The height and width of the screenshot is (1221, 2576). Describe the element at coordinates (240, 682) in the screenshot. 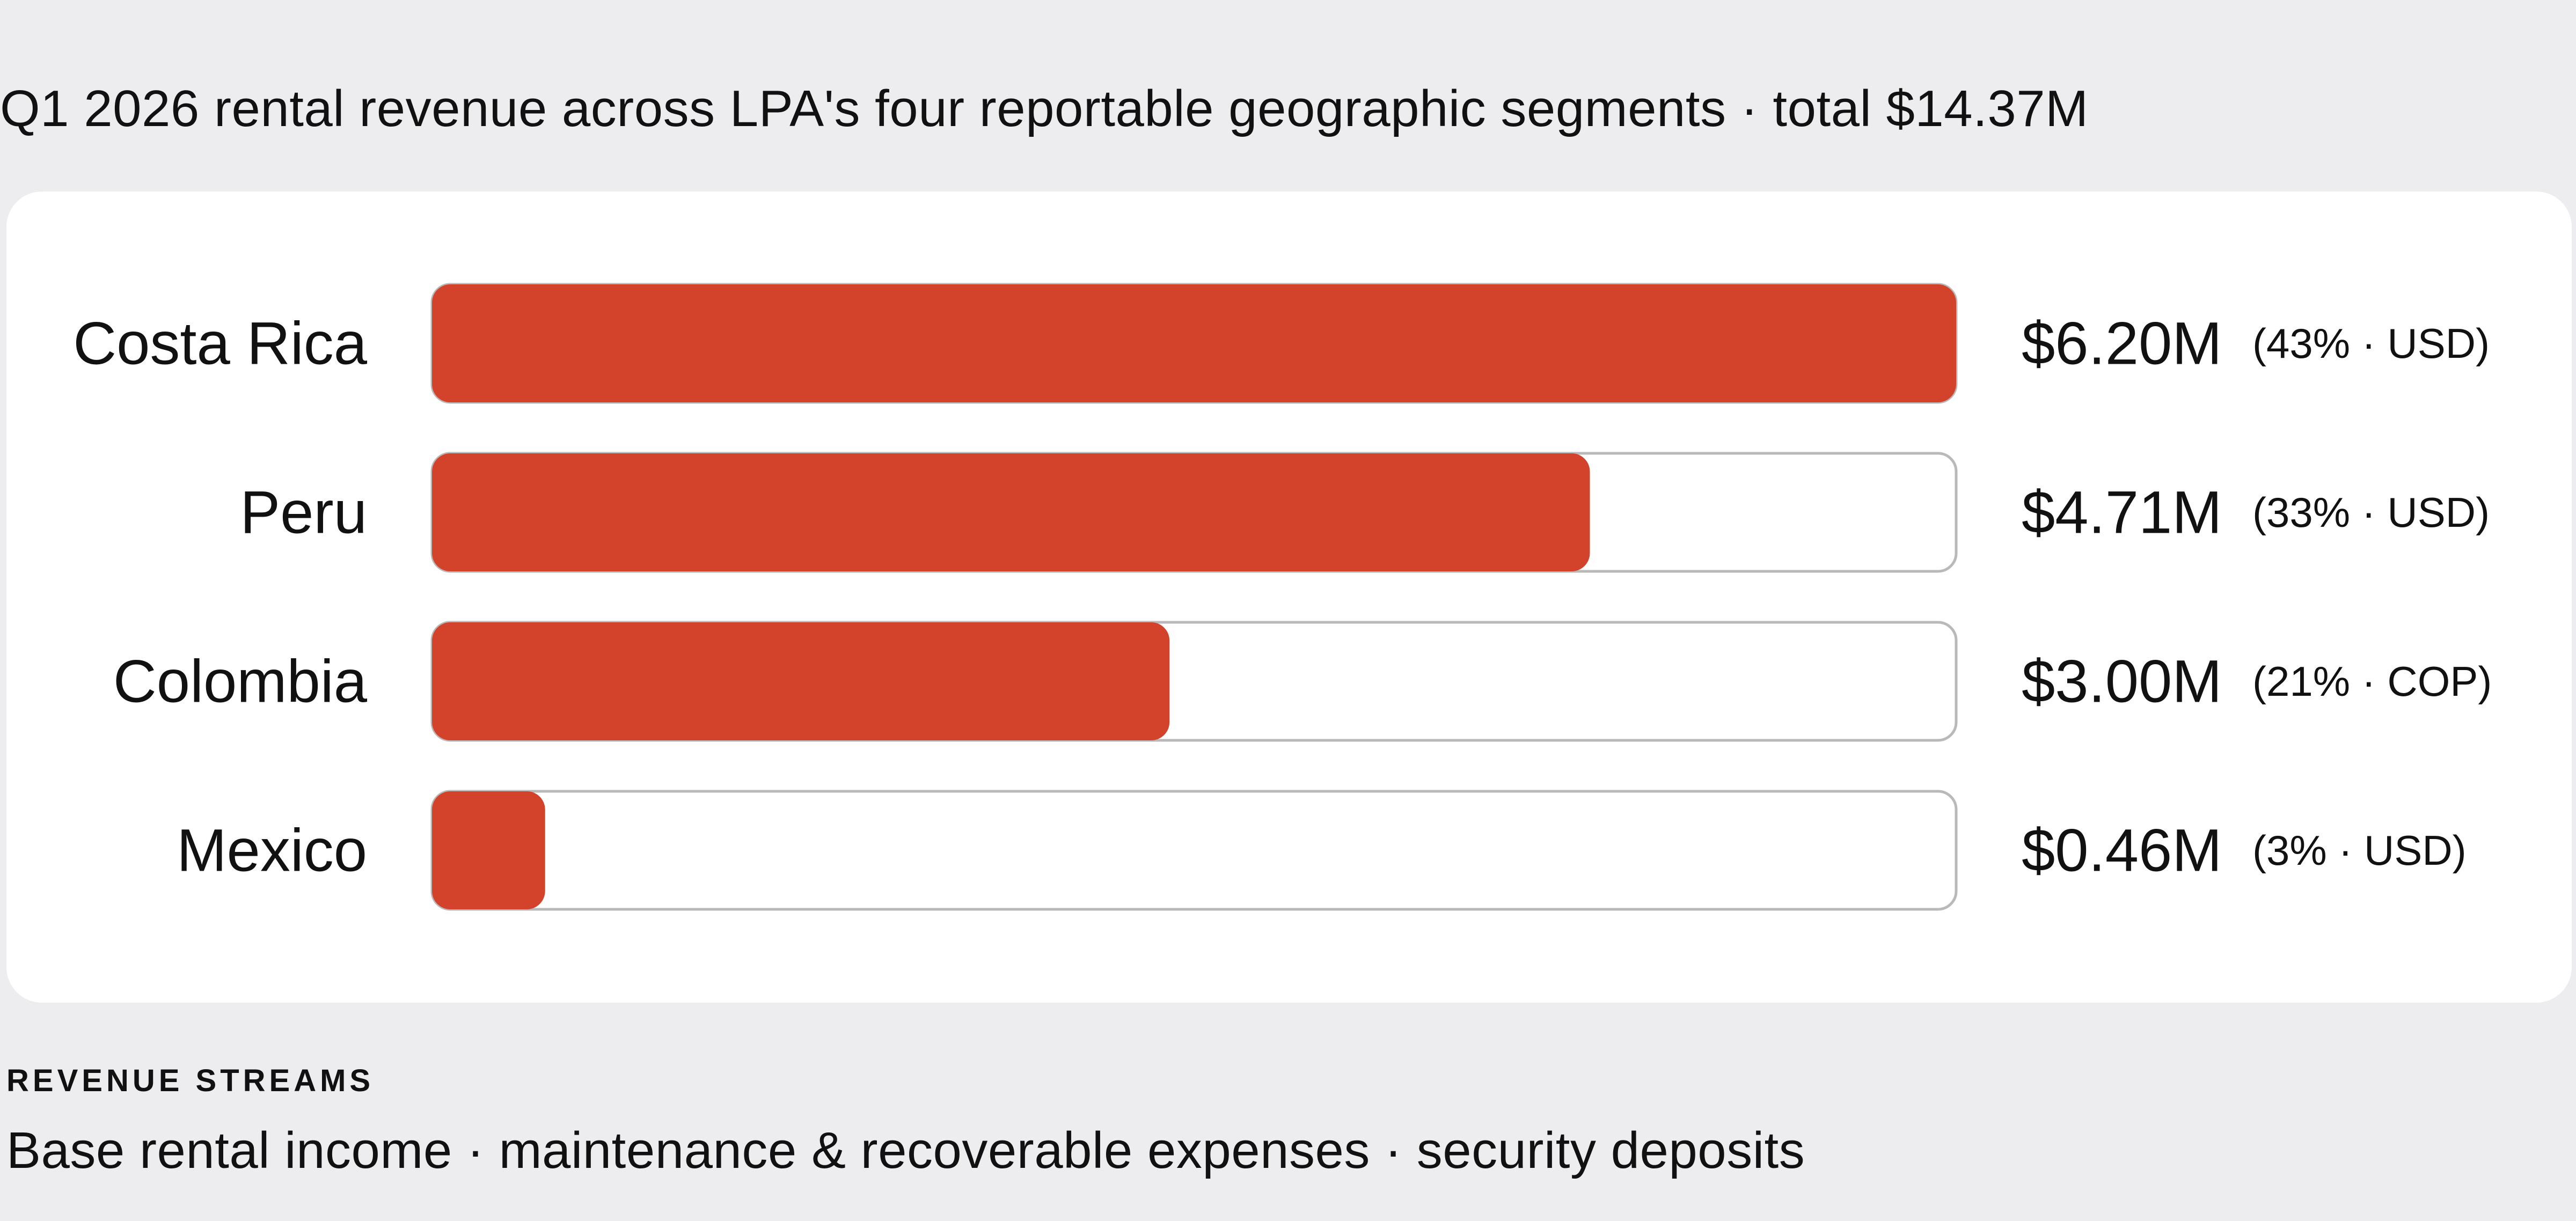

I see `category-label: Colombia` at that location.